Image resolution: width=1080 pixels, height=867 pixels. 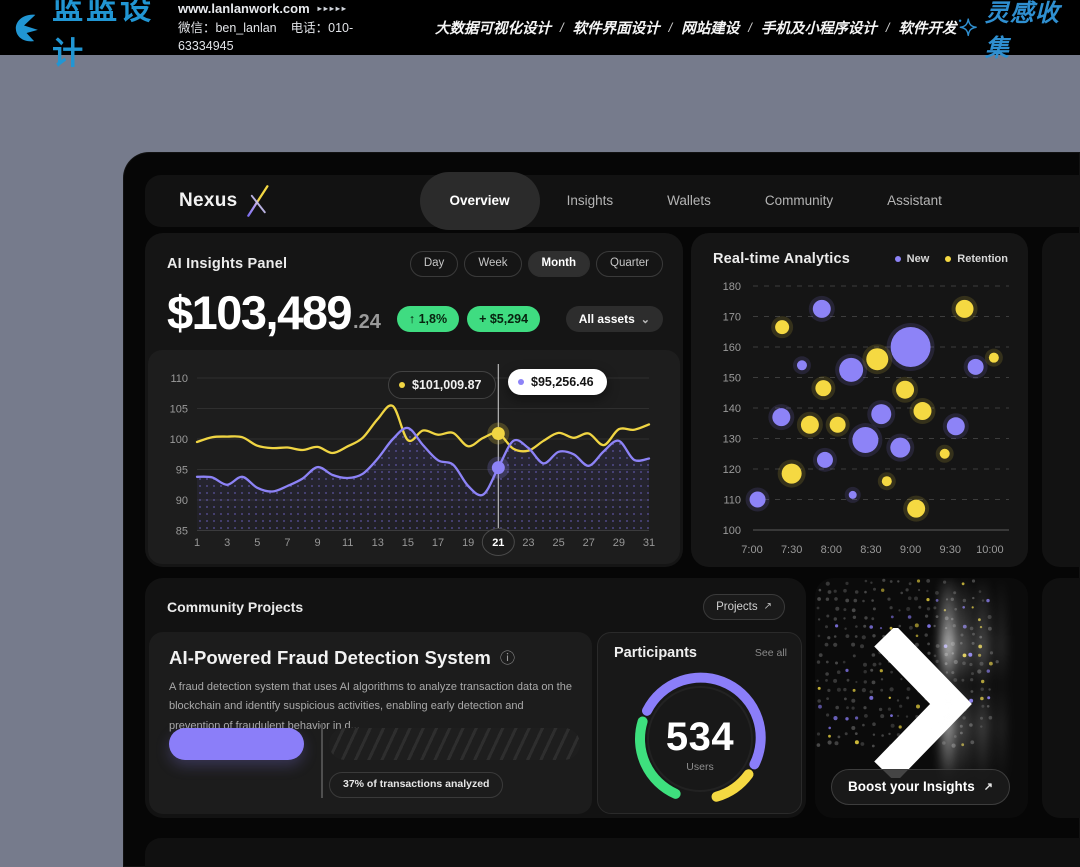 I want to click on x-axis-tick-time: 7:00, so click(x=751, y=550).